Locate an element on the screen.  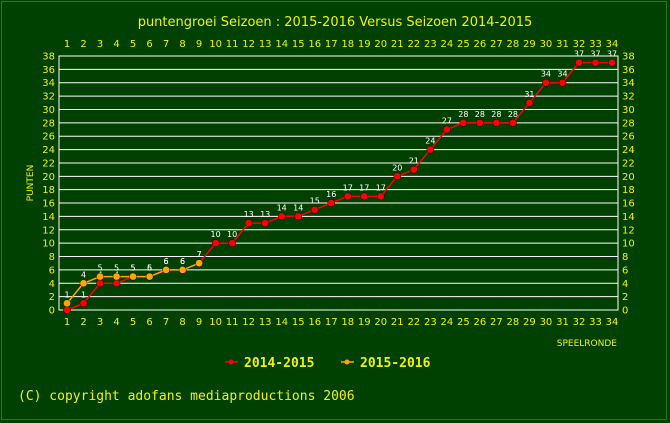
x-tick-bottom-4: 4 is located at coordinates (116, 322).